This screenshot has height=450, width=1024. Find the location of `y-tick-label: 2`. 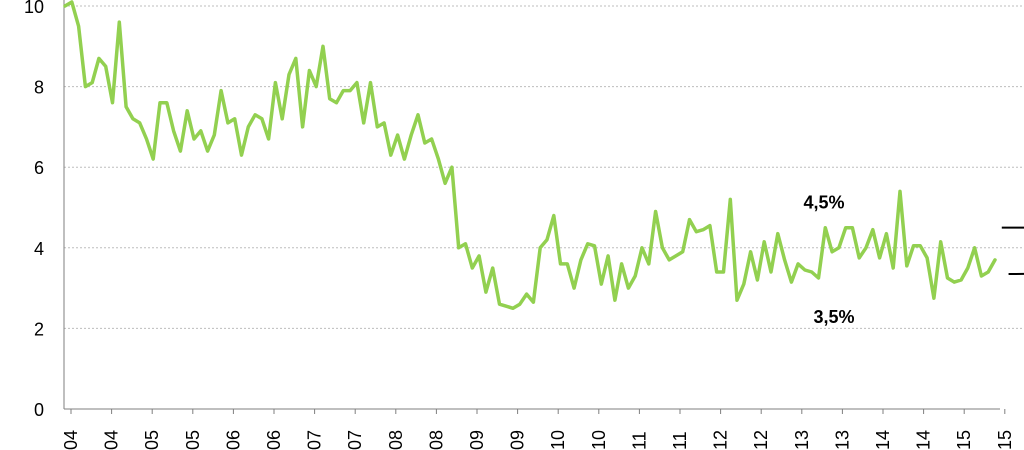

y-tick-label: 2 is located at coordinates (39, 329).